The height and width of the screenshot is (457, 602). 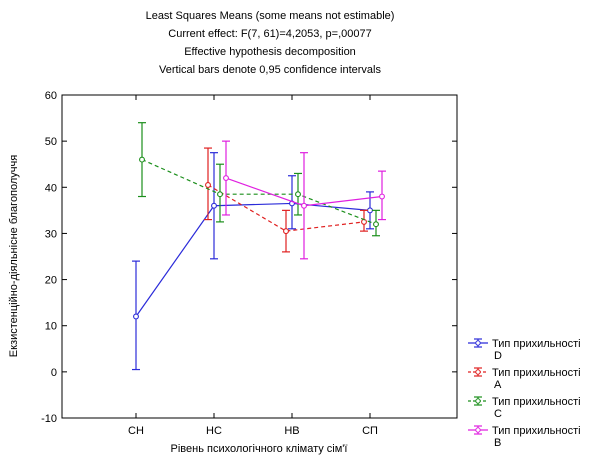 What do you see at coordinates (51, 96) in the screenshot?
I see `y-tick-label: 60` at bounding box center [51, 96].